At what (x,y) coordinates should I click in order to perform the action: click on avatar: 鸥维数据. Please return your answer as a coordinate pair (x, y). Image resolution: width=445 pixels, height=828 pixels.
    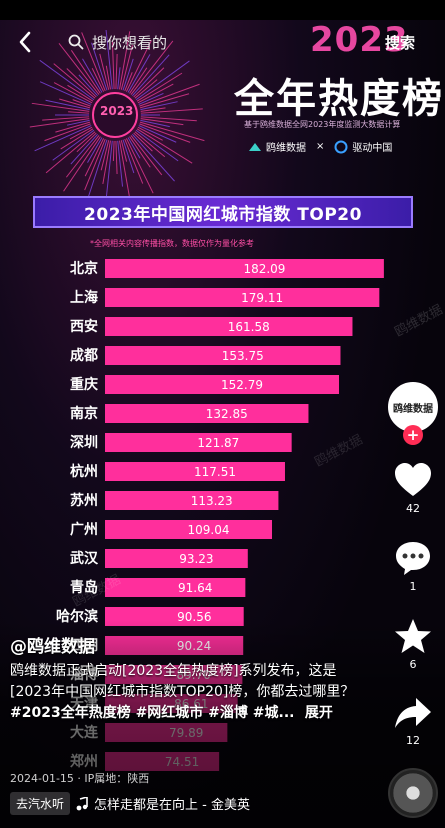
    Looking at the image, I should click on (413, 407).